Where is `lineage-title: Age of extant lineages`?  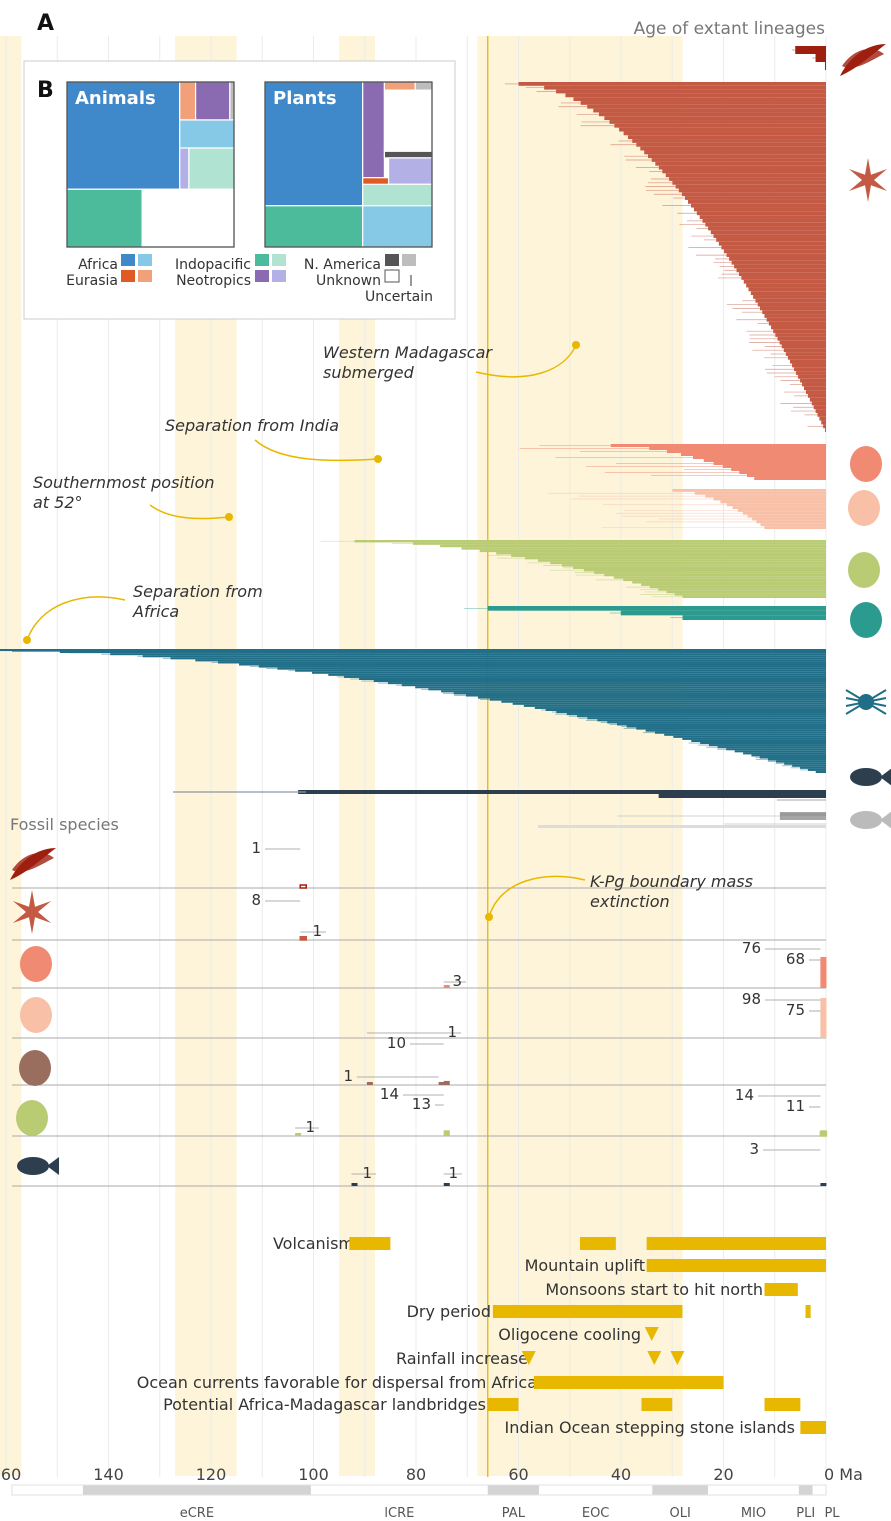 lineage-title: Age of extant lineages is located at coordinates (730, 29).